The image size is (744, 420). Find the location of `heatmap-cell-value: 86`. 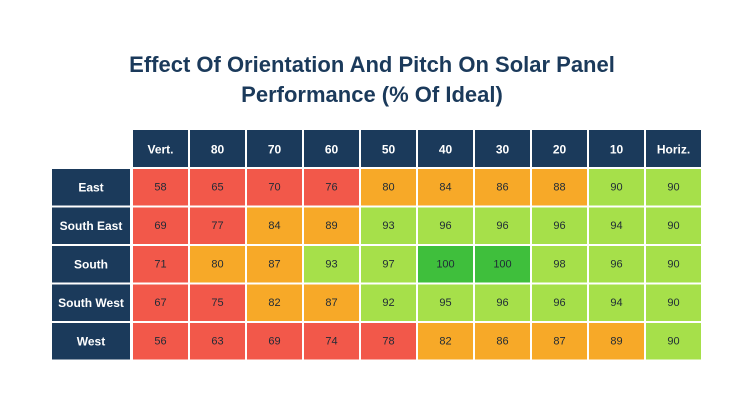

heatmap-cell-value: 86 is located at coordinates (502, 187).